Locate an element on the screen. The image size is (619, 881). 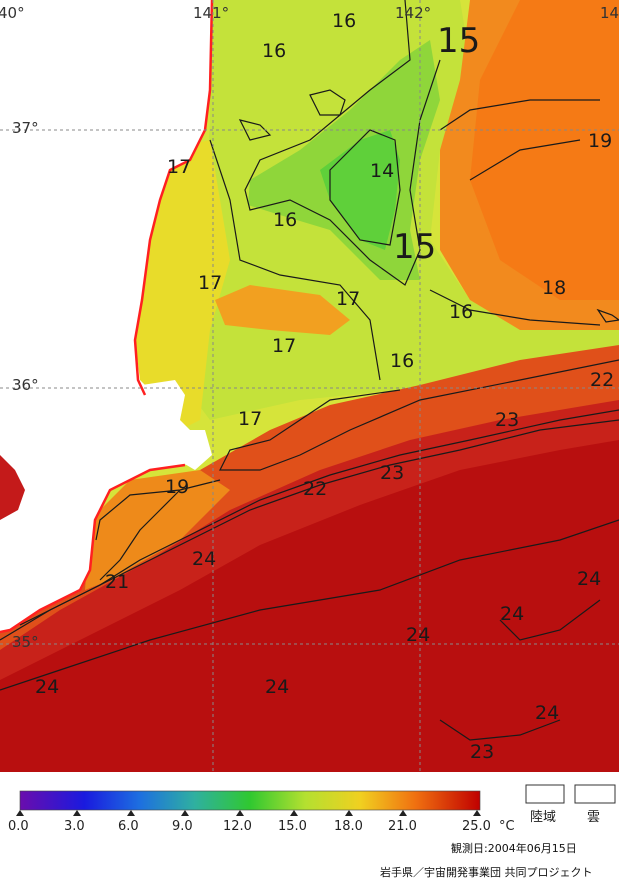
legend-panel is located at coordinates (309, 826).